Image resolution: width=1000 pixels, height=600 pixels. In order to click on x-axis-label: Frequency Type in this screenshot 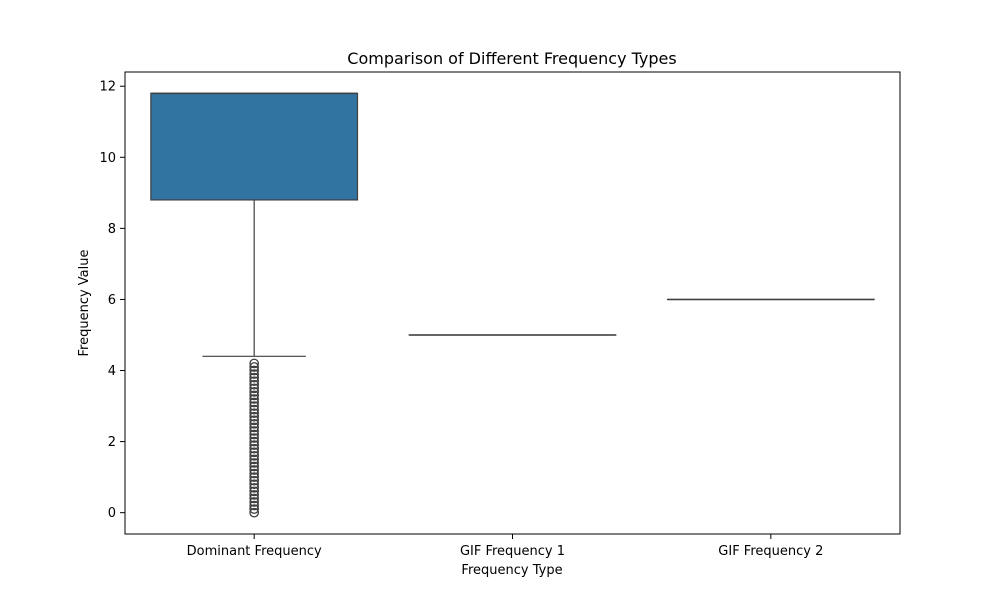, I will do `click(511, 570)`.